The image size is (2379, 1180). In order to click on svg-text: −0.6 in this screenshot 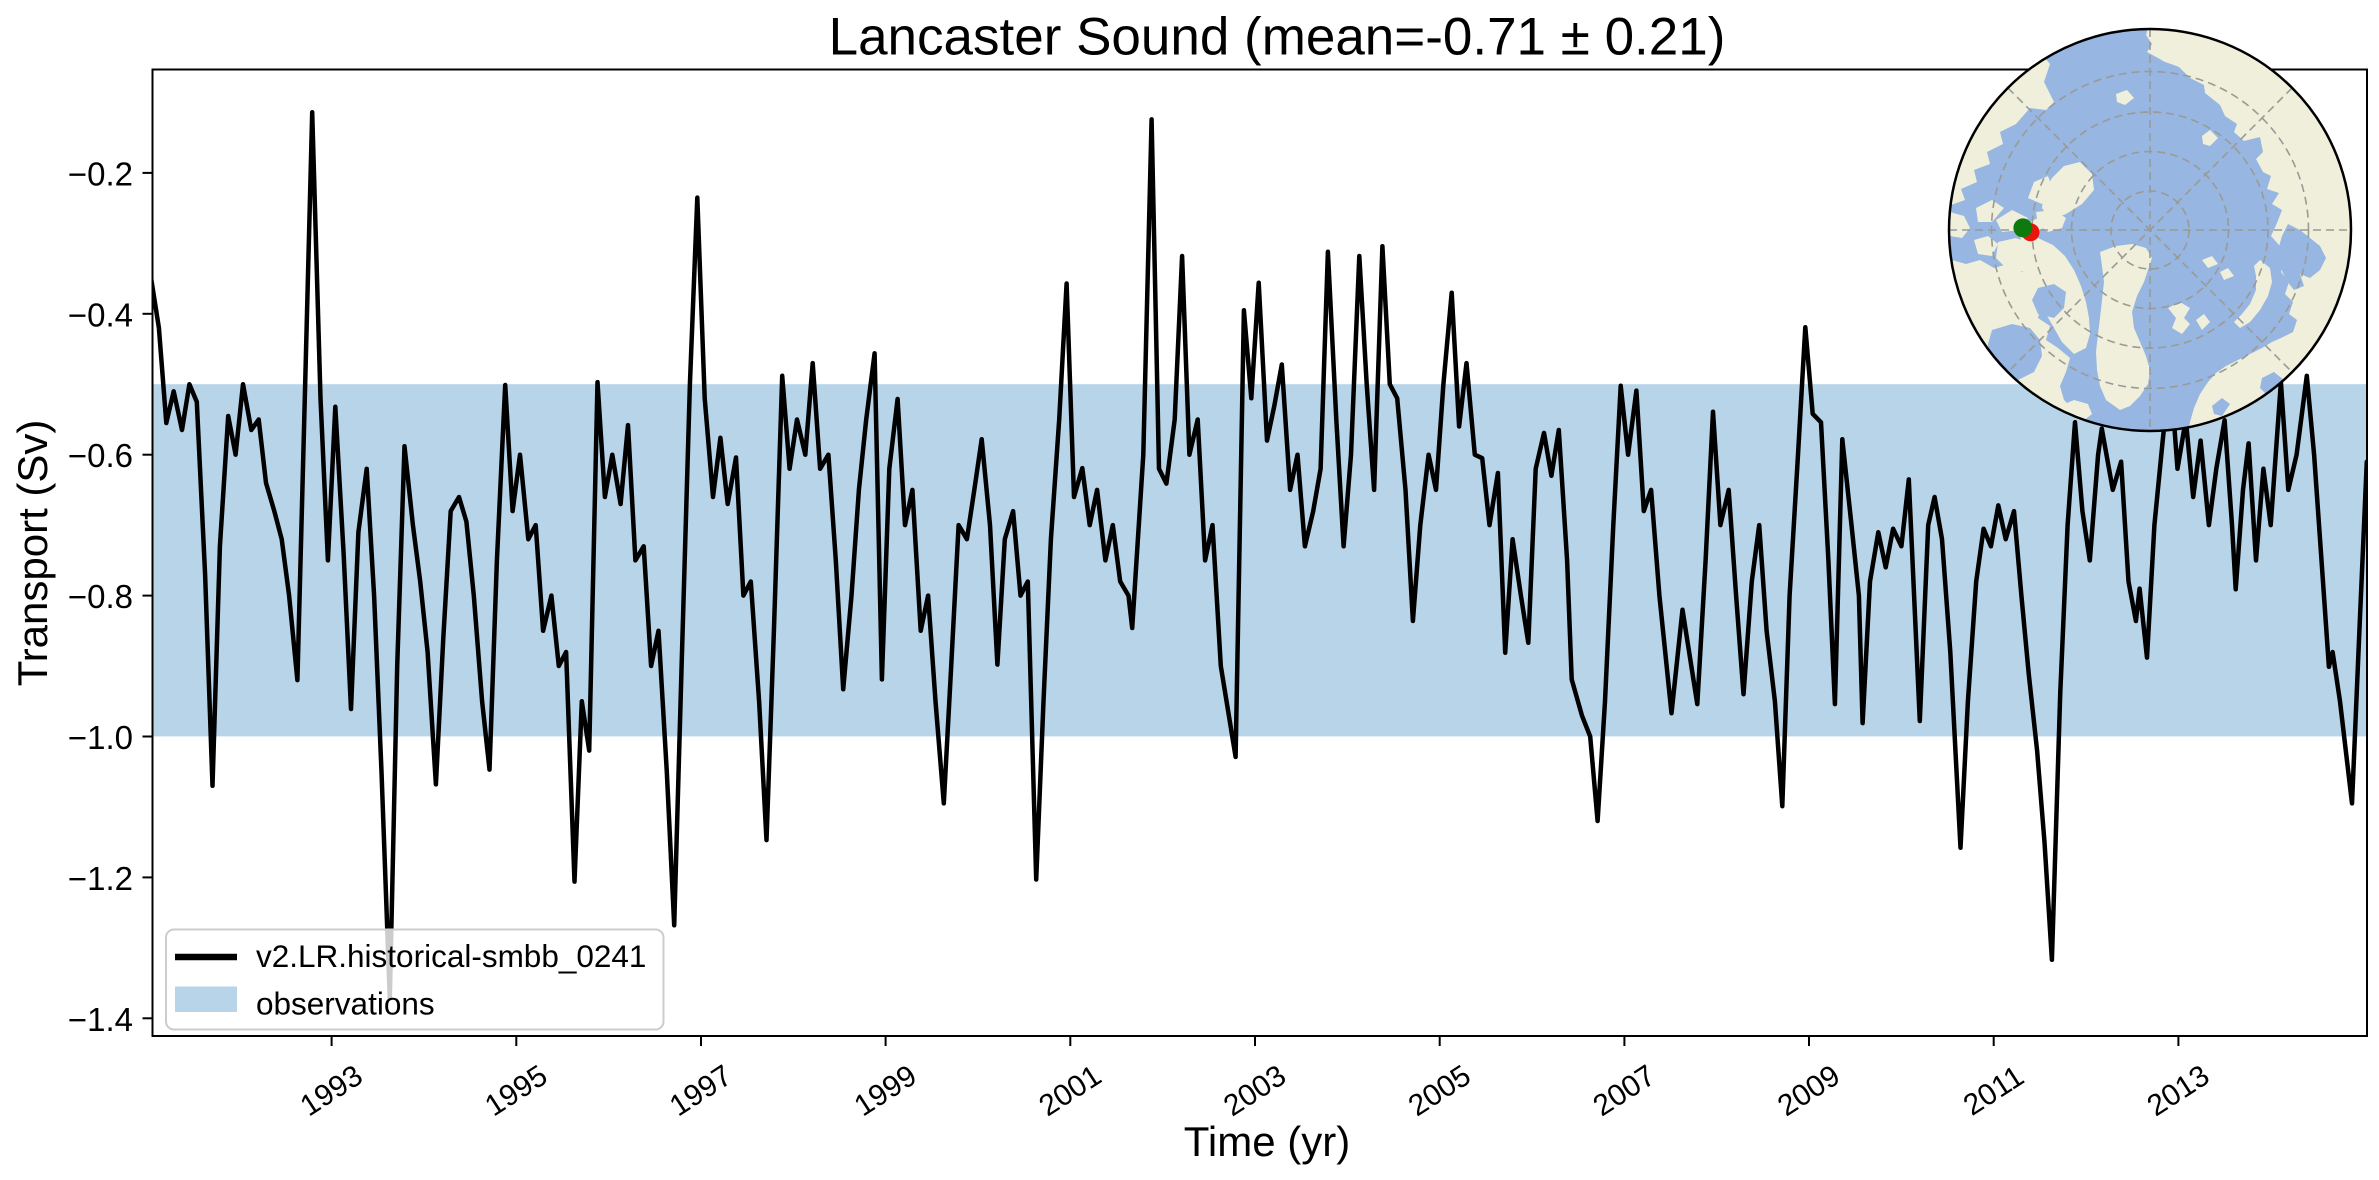, I will do `click(100, 455)`.